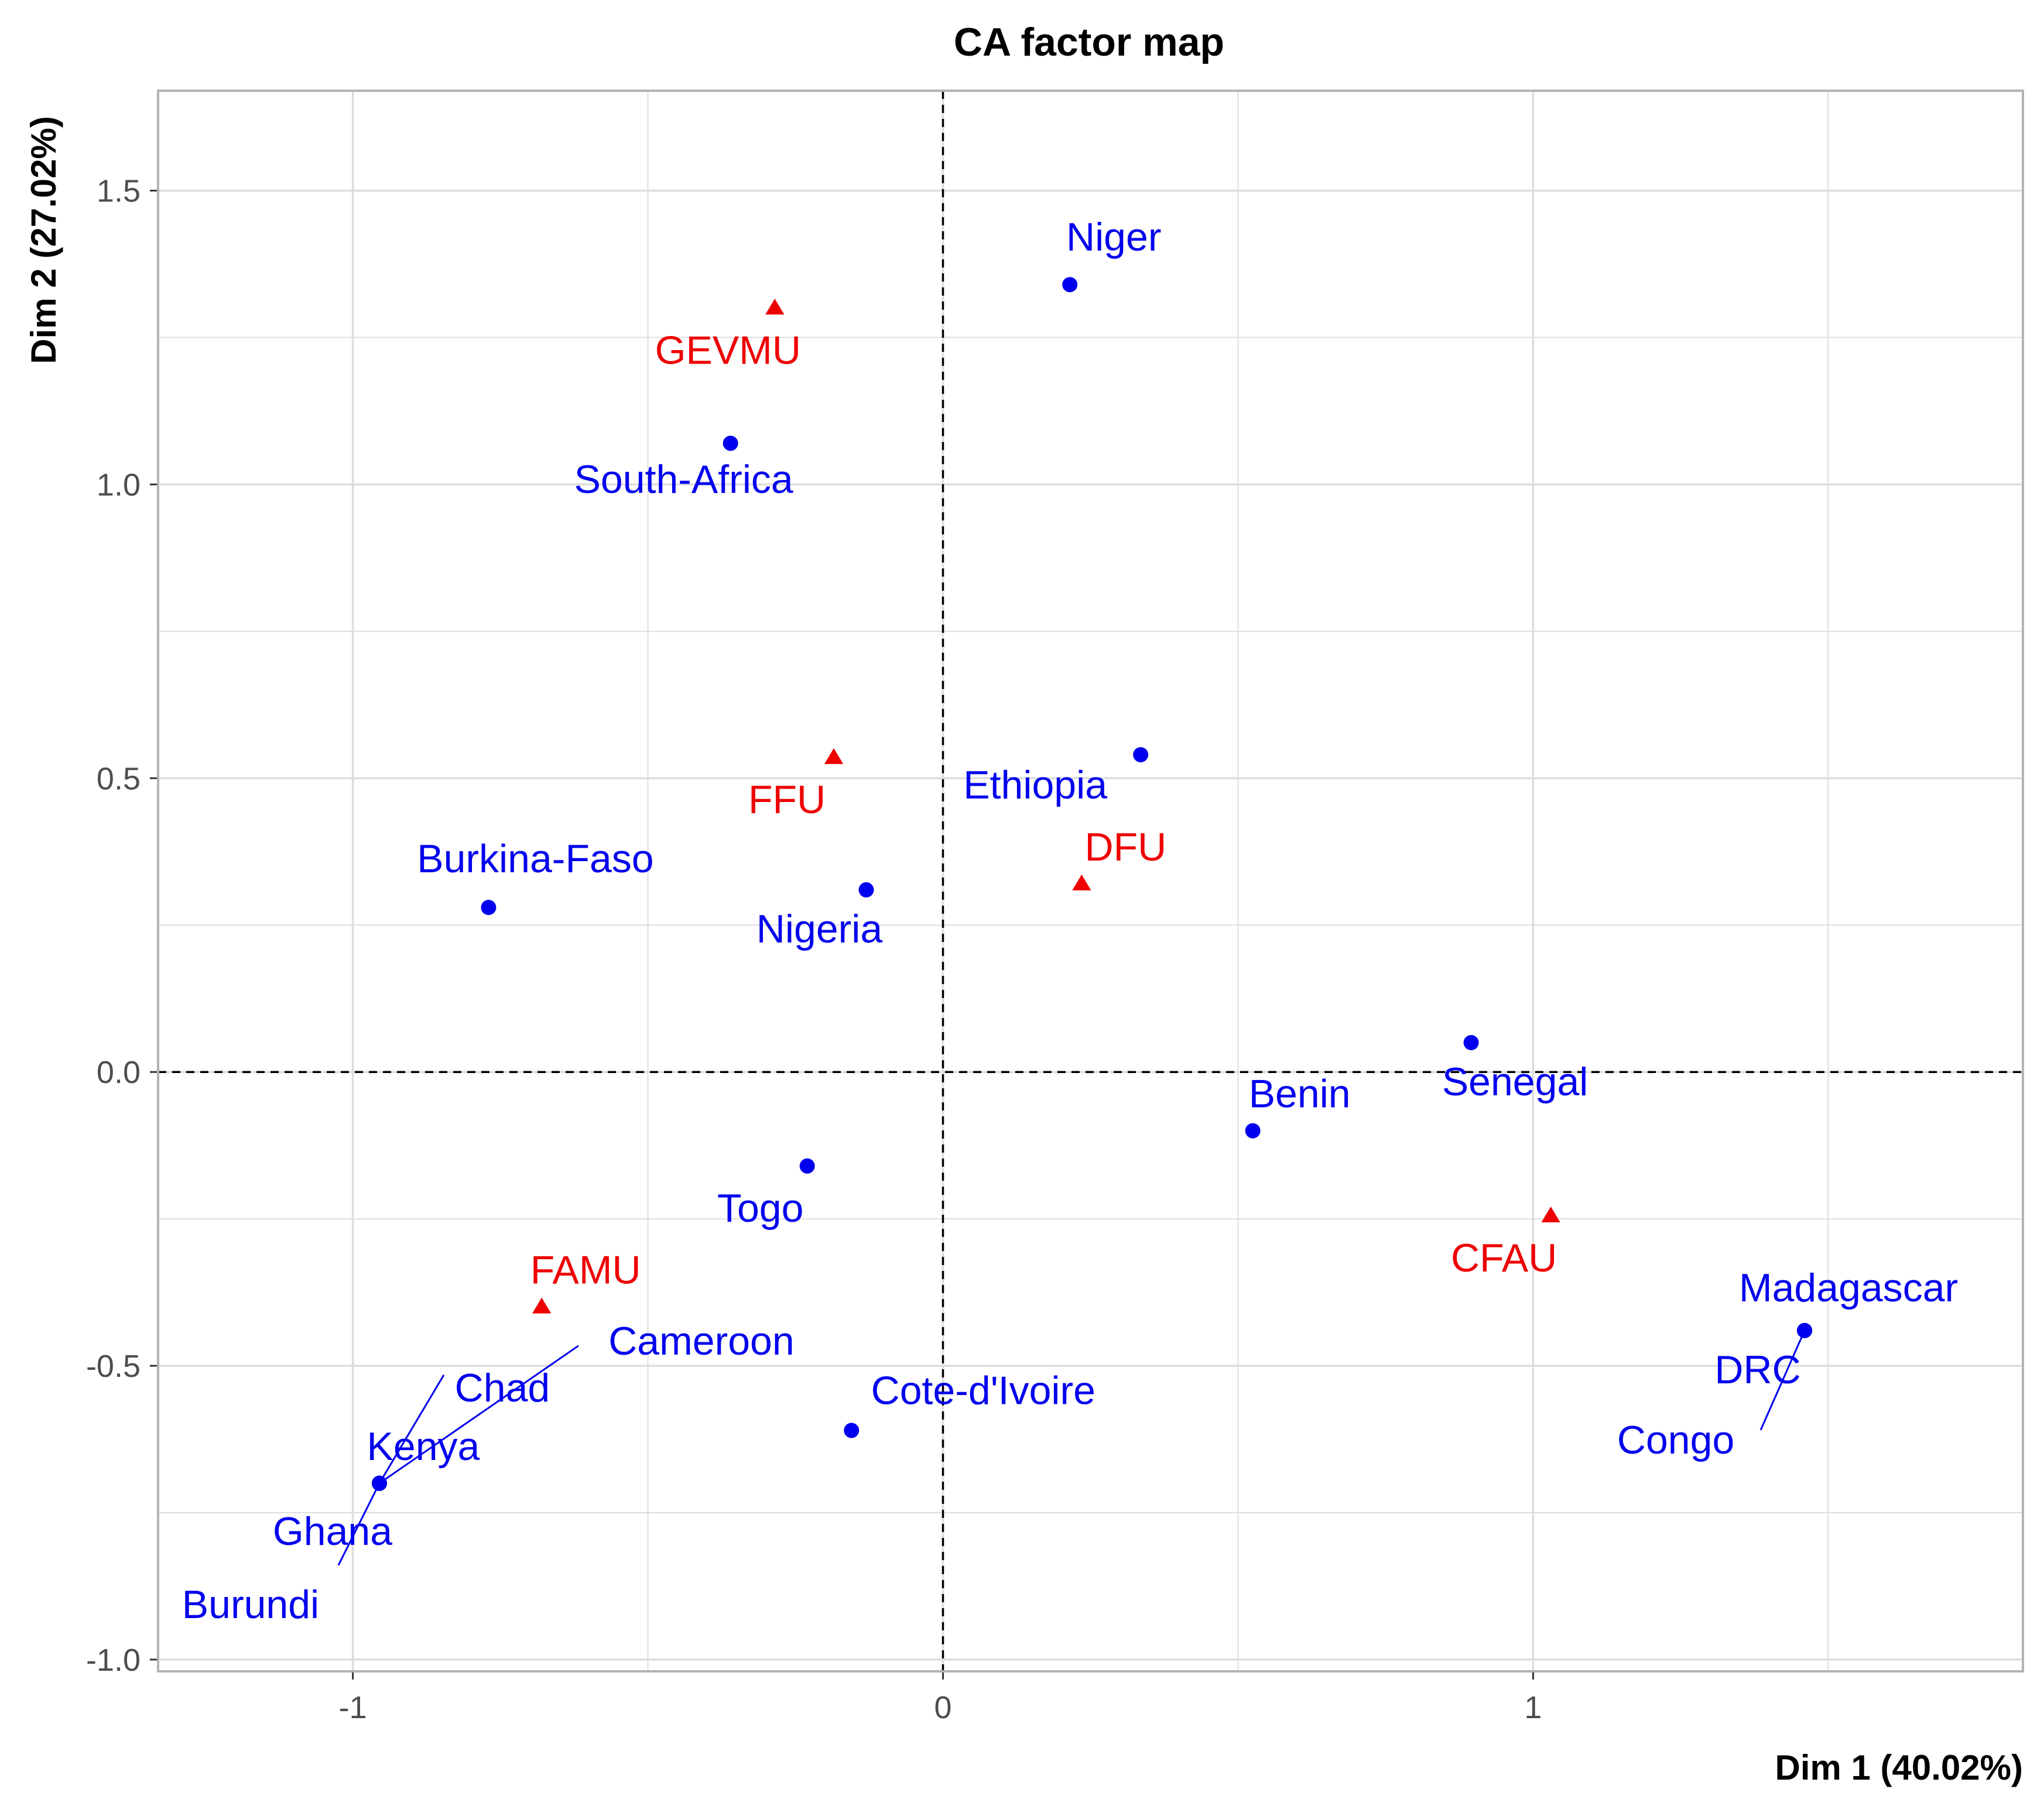 The width and height of the screenshot is (2044, 1813). What do you see at coordinates (852, 1430) in the screenshot?
I see `point-cote-d-ivoire` at bounding box center [852, 1430].